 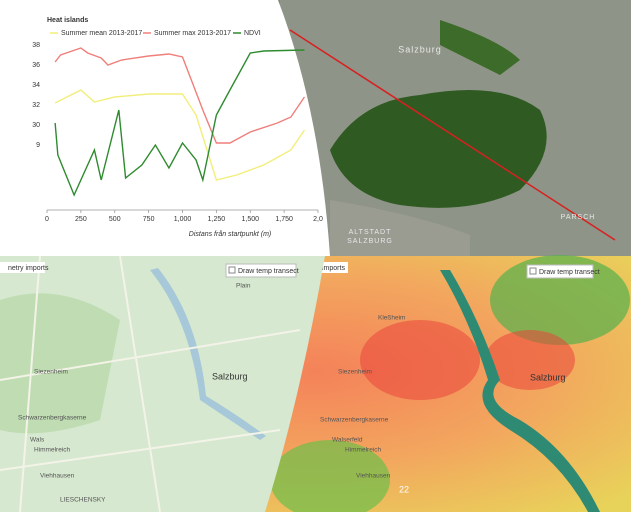 What do you see at coordinates (400, 228) in the screenshot?
I see `old-town` at bounding box center [400, 228].